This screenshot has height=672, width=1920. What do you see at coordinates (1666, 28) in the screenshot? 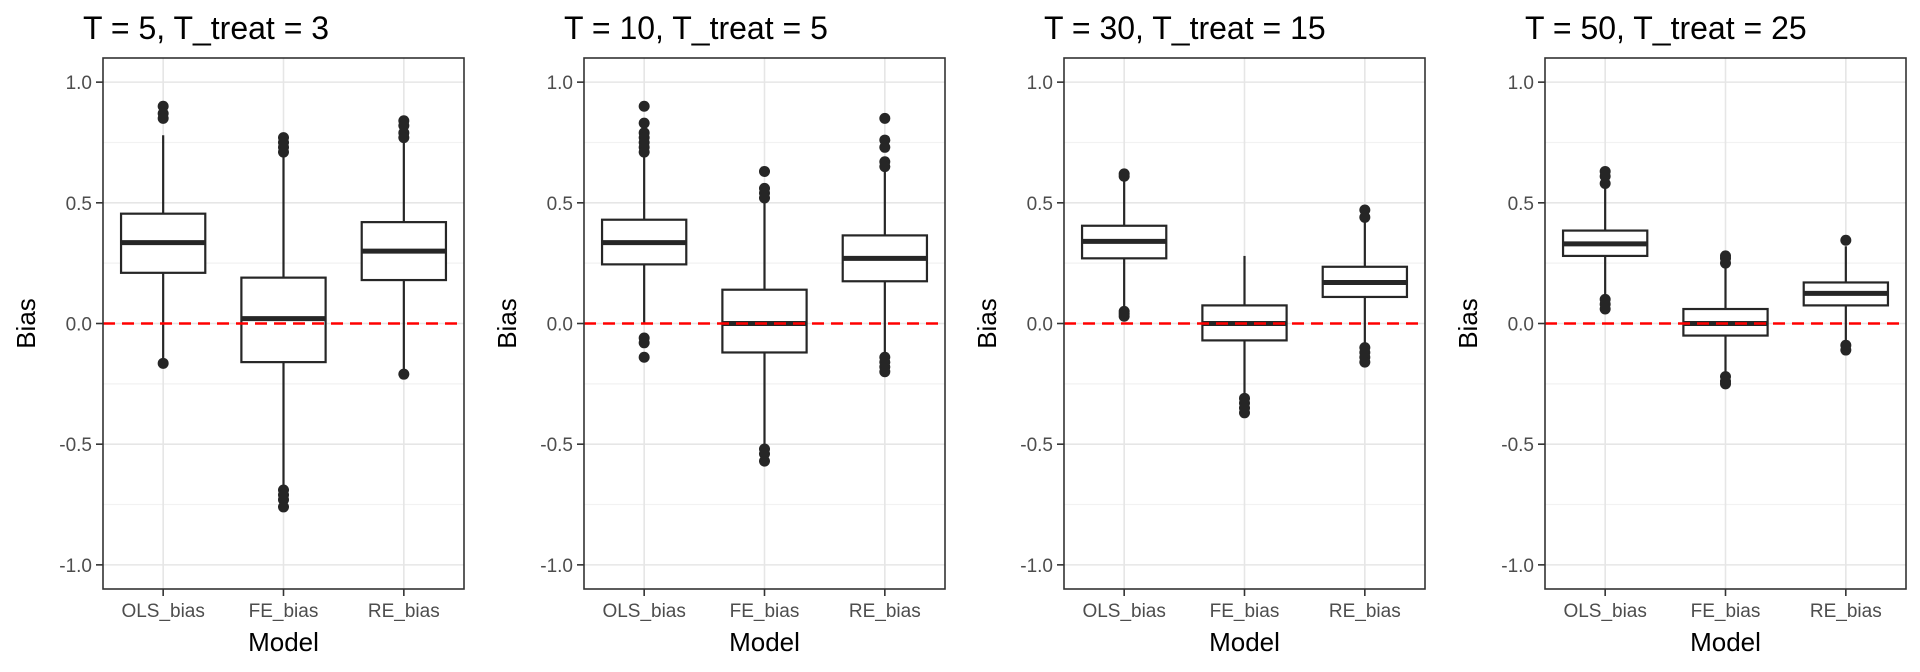
I see `panel-title: T = 50, T_treat = 25` at bounding box center [1666, 28].